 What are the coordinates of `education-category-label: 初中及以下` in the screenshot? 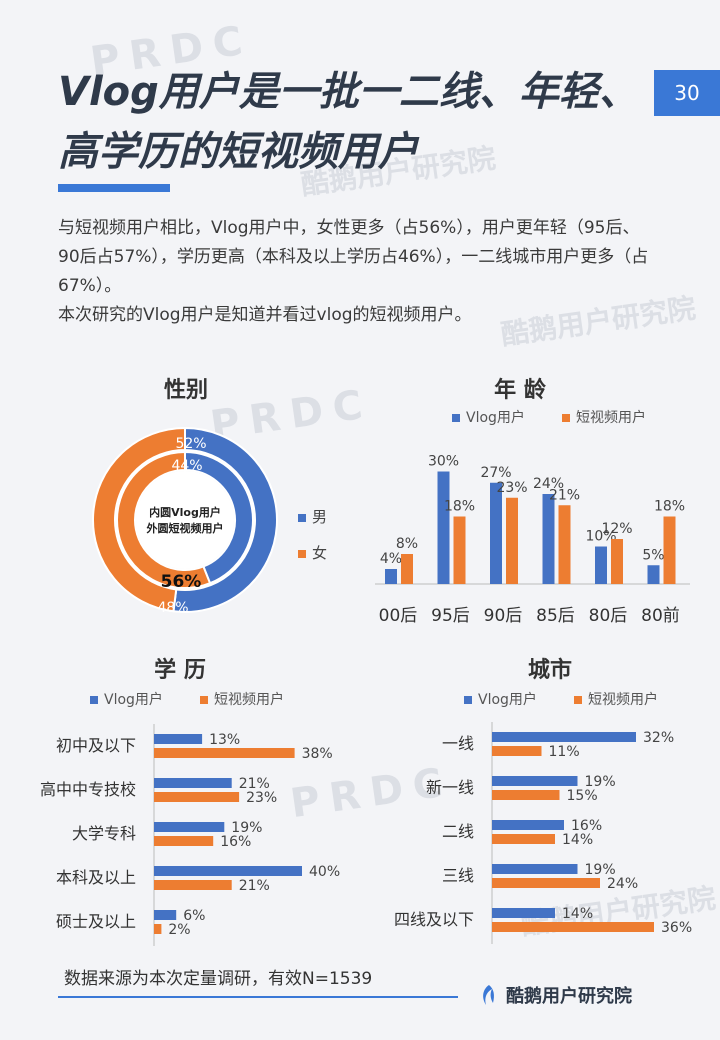 It's located at (96, 745).